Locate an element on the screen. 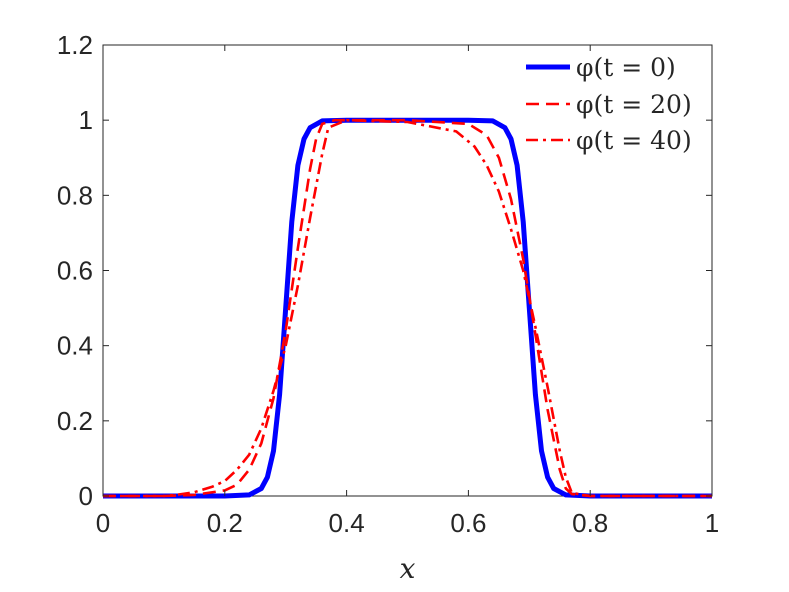  y-tick-label: 0 is located at coordinates (86, 496).